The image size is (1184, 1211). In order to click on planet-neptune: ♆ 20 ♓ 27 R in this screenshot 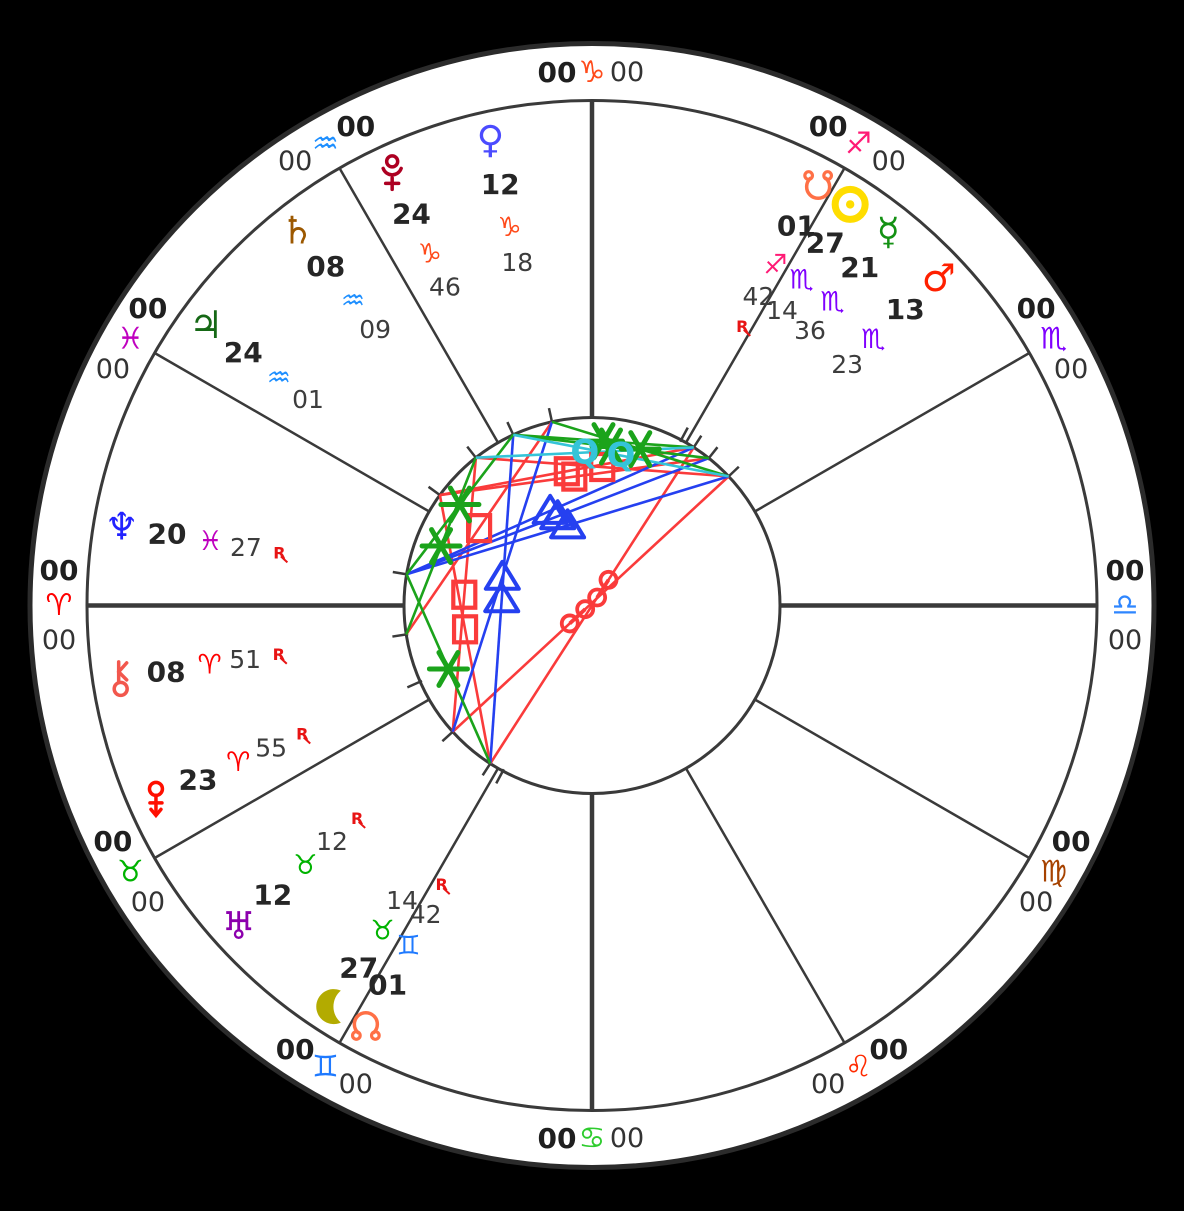, I will do `click(197, 534)`.